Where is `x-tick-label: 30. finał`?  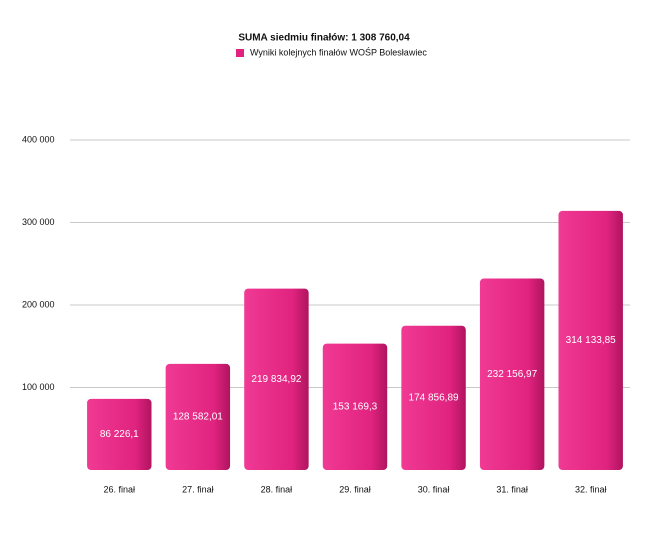 x-tick-label: 30. finał is located at coordinates (434, 489).